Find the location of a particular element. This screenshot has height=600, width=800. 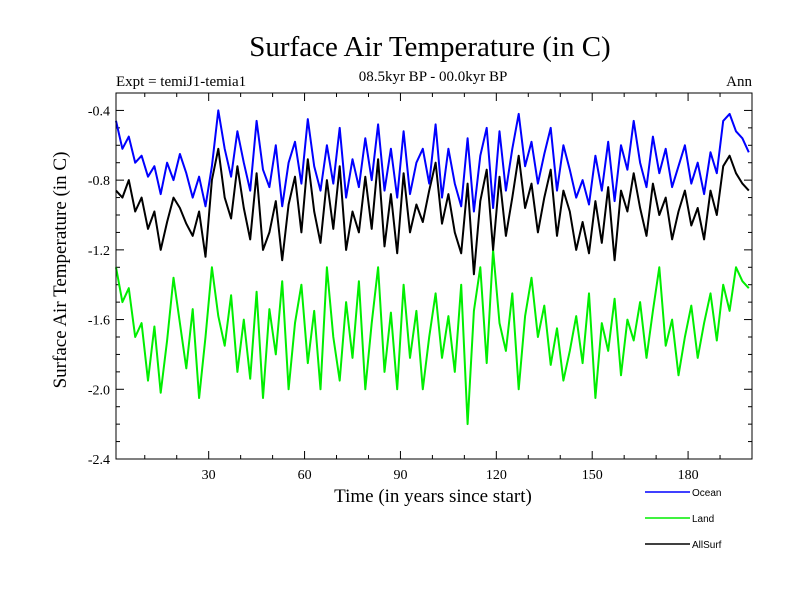

legend-label-allsurf: AllSurf is located at coordinates (707, 545).